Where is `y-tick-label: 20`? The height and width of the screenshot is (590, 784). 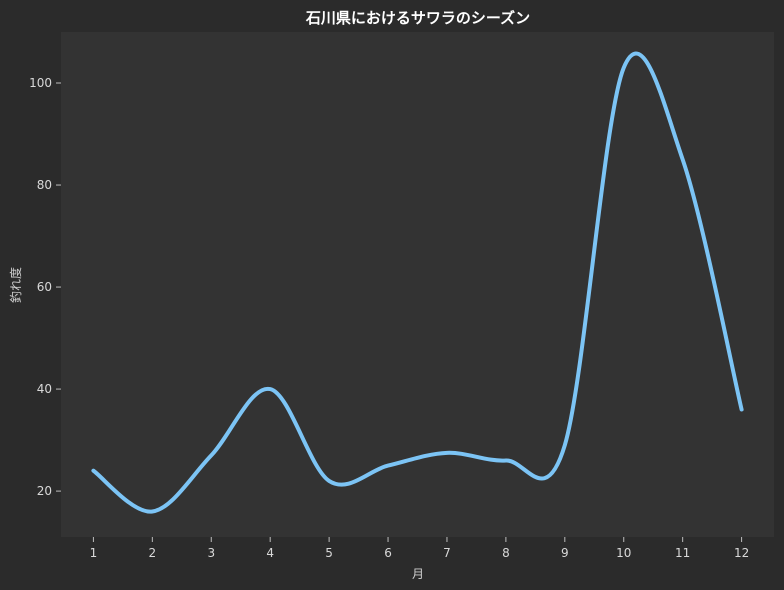 y-tick-label: 20 is located at coordinates (44, 491).